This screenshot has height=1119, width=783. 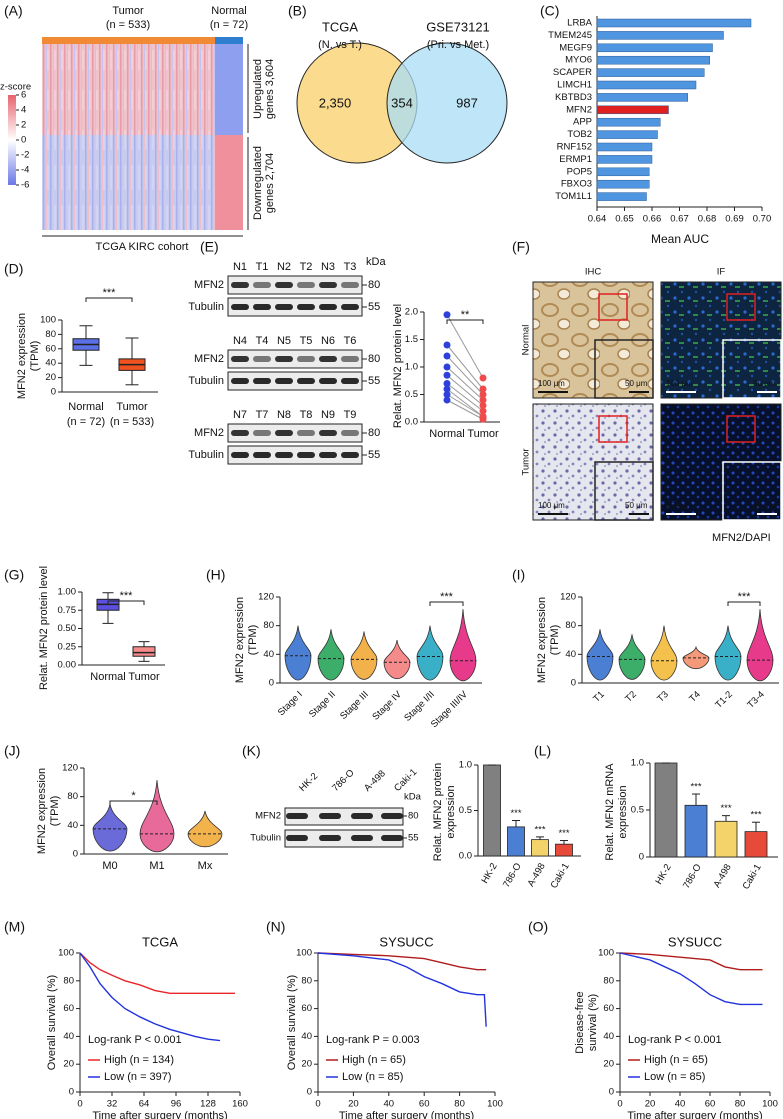 I want to click on y-axis-label: expression, so click(x=623, y=811).